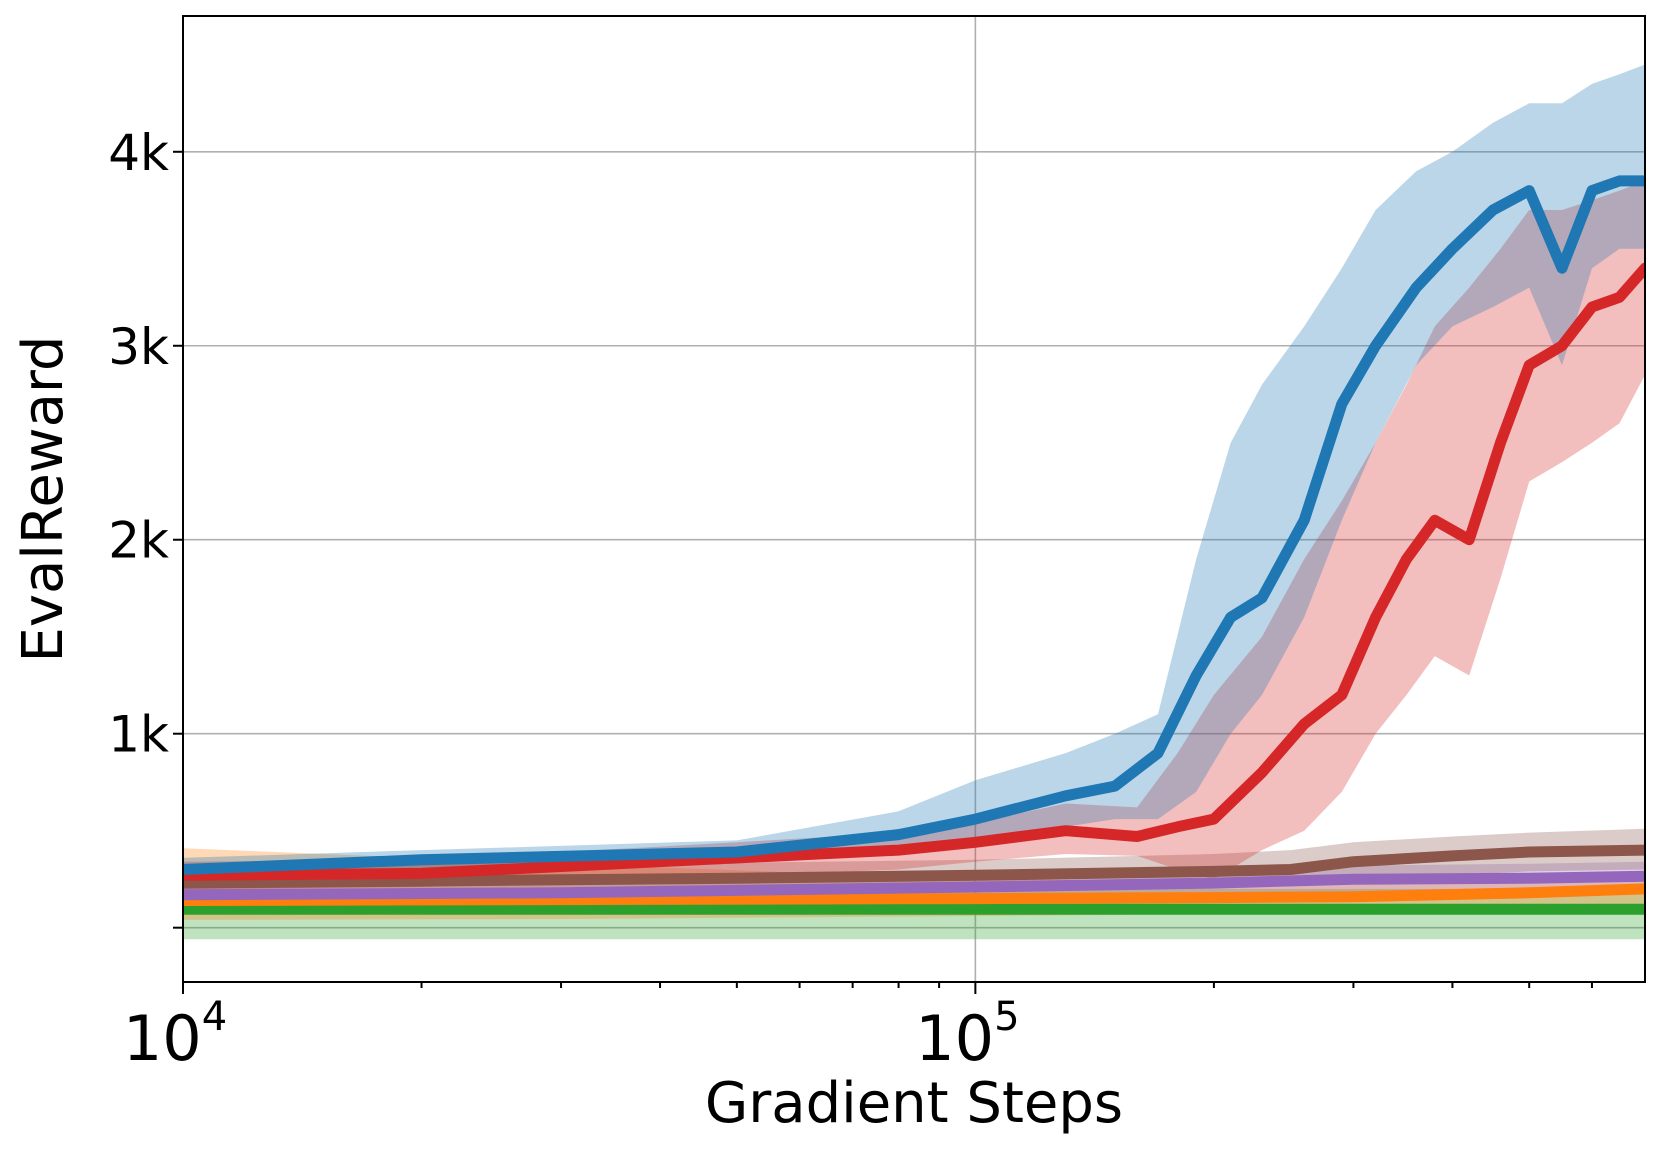 This screenshot has height=1150, width=1660. I want to click on x-tick-label: 10⁴, so click(175, 1034).